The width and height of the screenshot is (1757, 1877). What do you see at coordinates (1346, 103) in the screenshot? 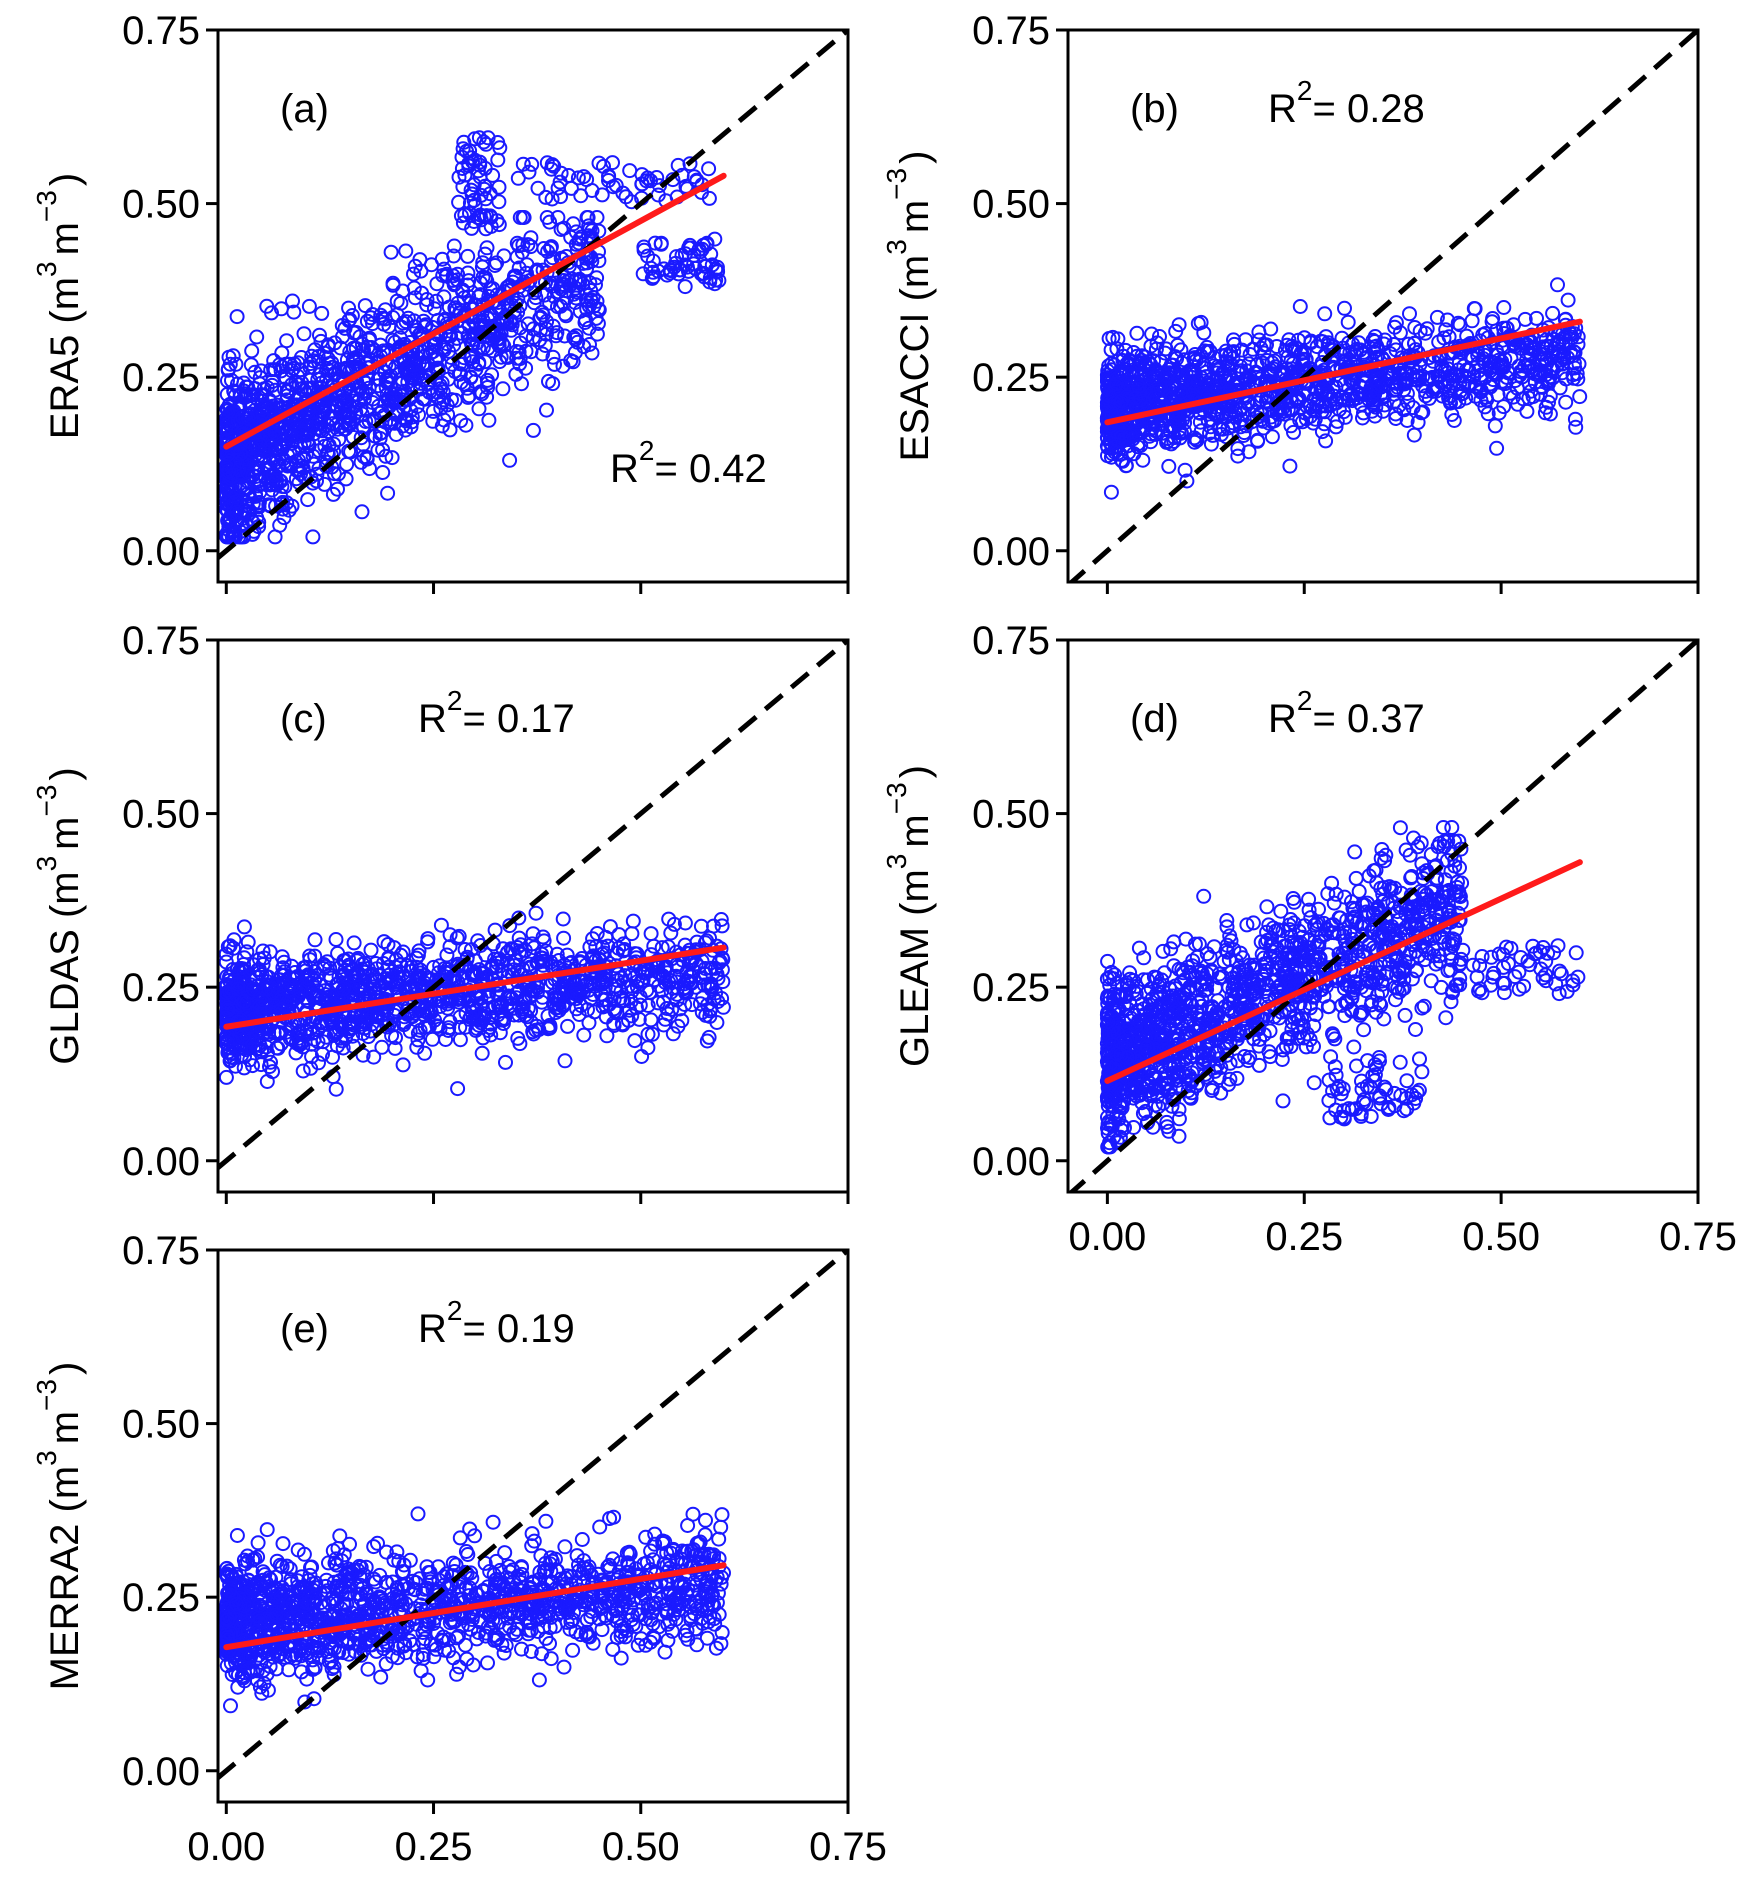
I see `r-squared-label: R2= 0.28` at bounding box center [1346, 103].